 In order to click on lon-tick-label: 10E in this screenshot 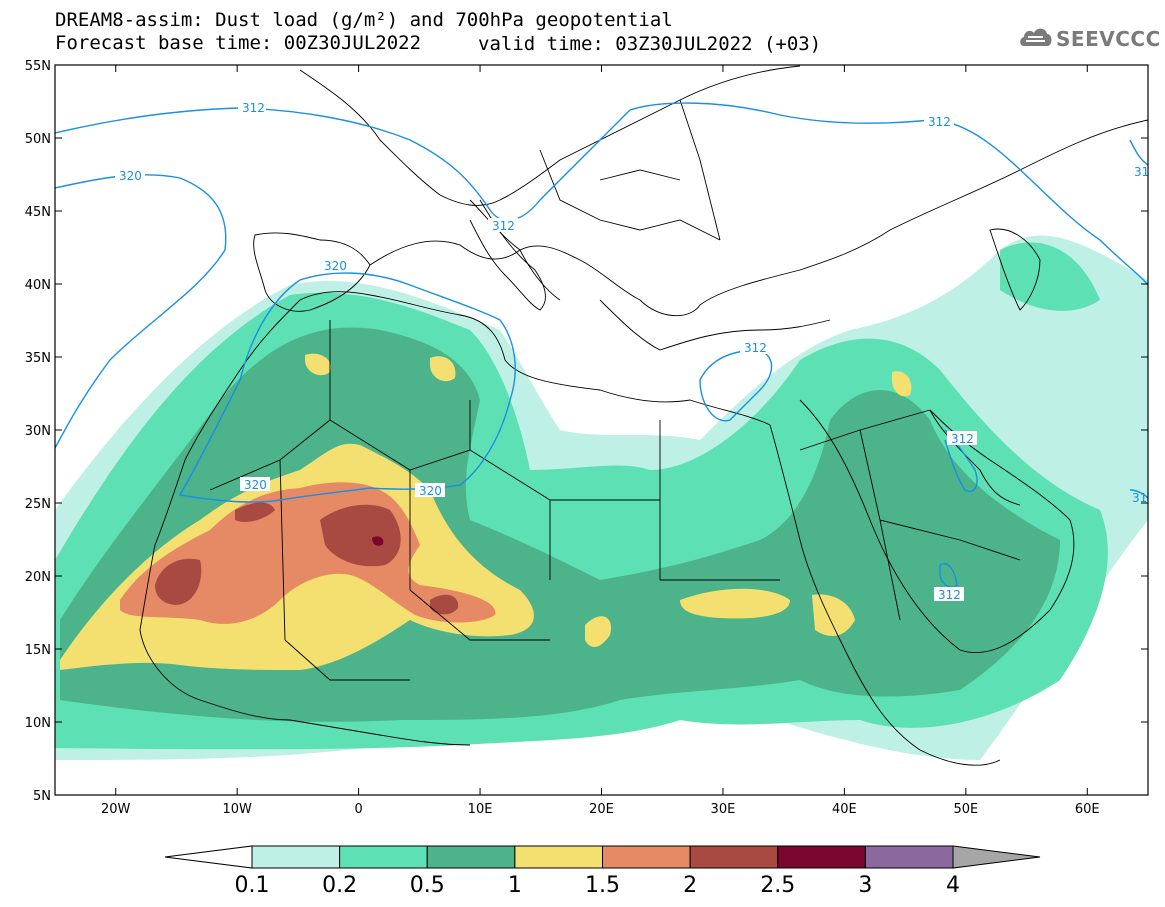, I will do `click(480, 809)`.